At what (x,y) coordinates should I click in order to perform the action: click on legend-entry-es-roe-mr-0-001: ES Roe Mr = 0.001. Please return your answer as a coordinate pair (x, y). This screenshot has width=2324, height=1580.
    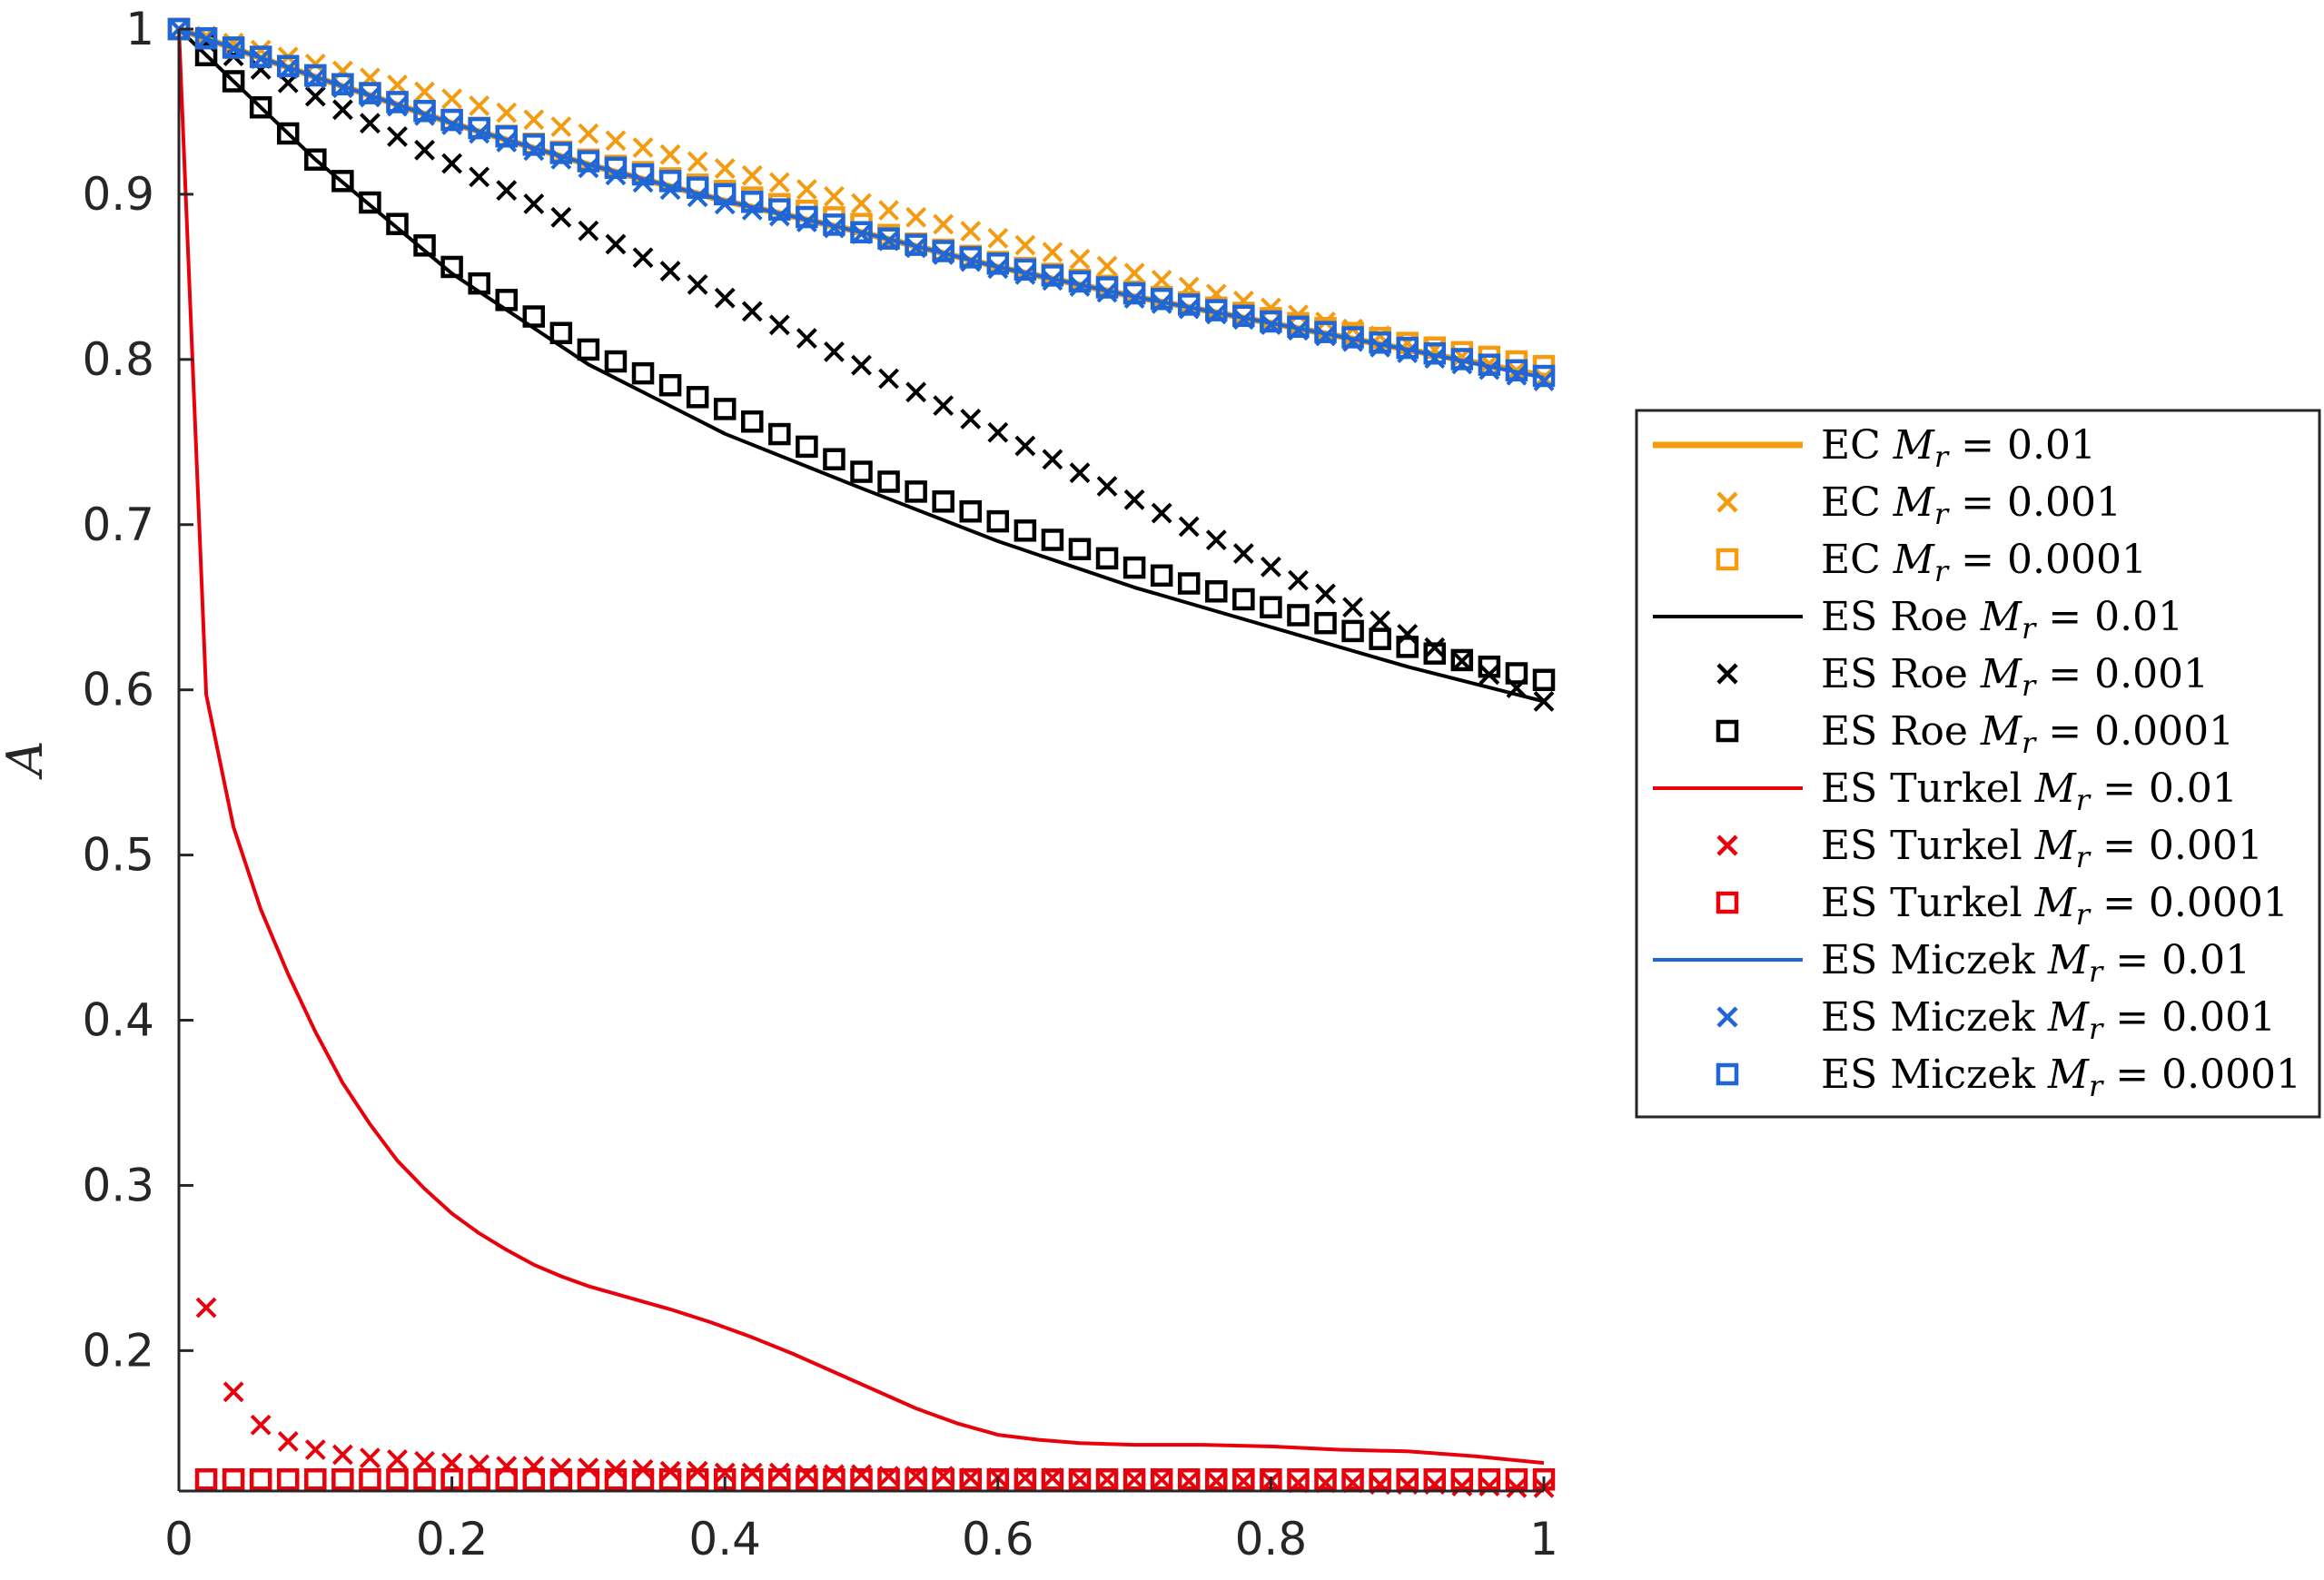
    Looking at the image, I should click on (1962, 677).